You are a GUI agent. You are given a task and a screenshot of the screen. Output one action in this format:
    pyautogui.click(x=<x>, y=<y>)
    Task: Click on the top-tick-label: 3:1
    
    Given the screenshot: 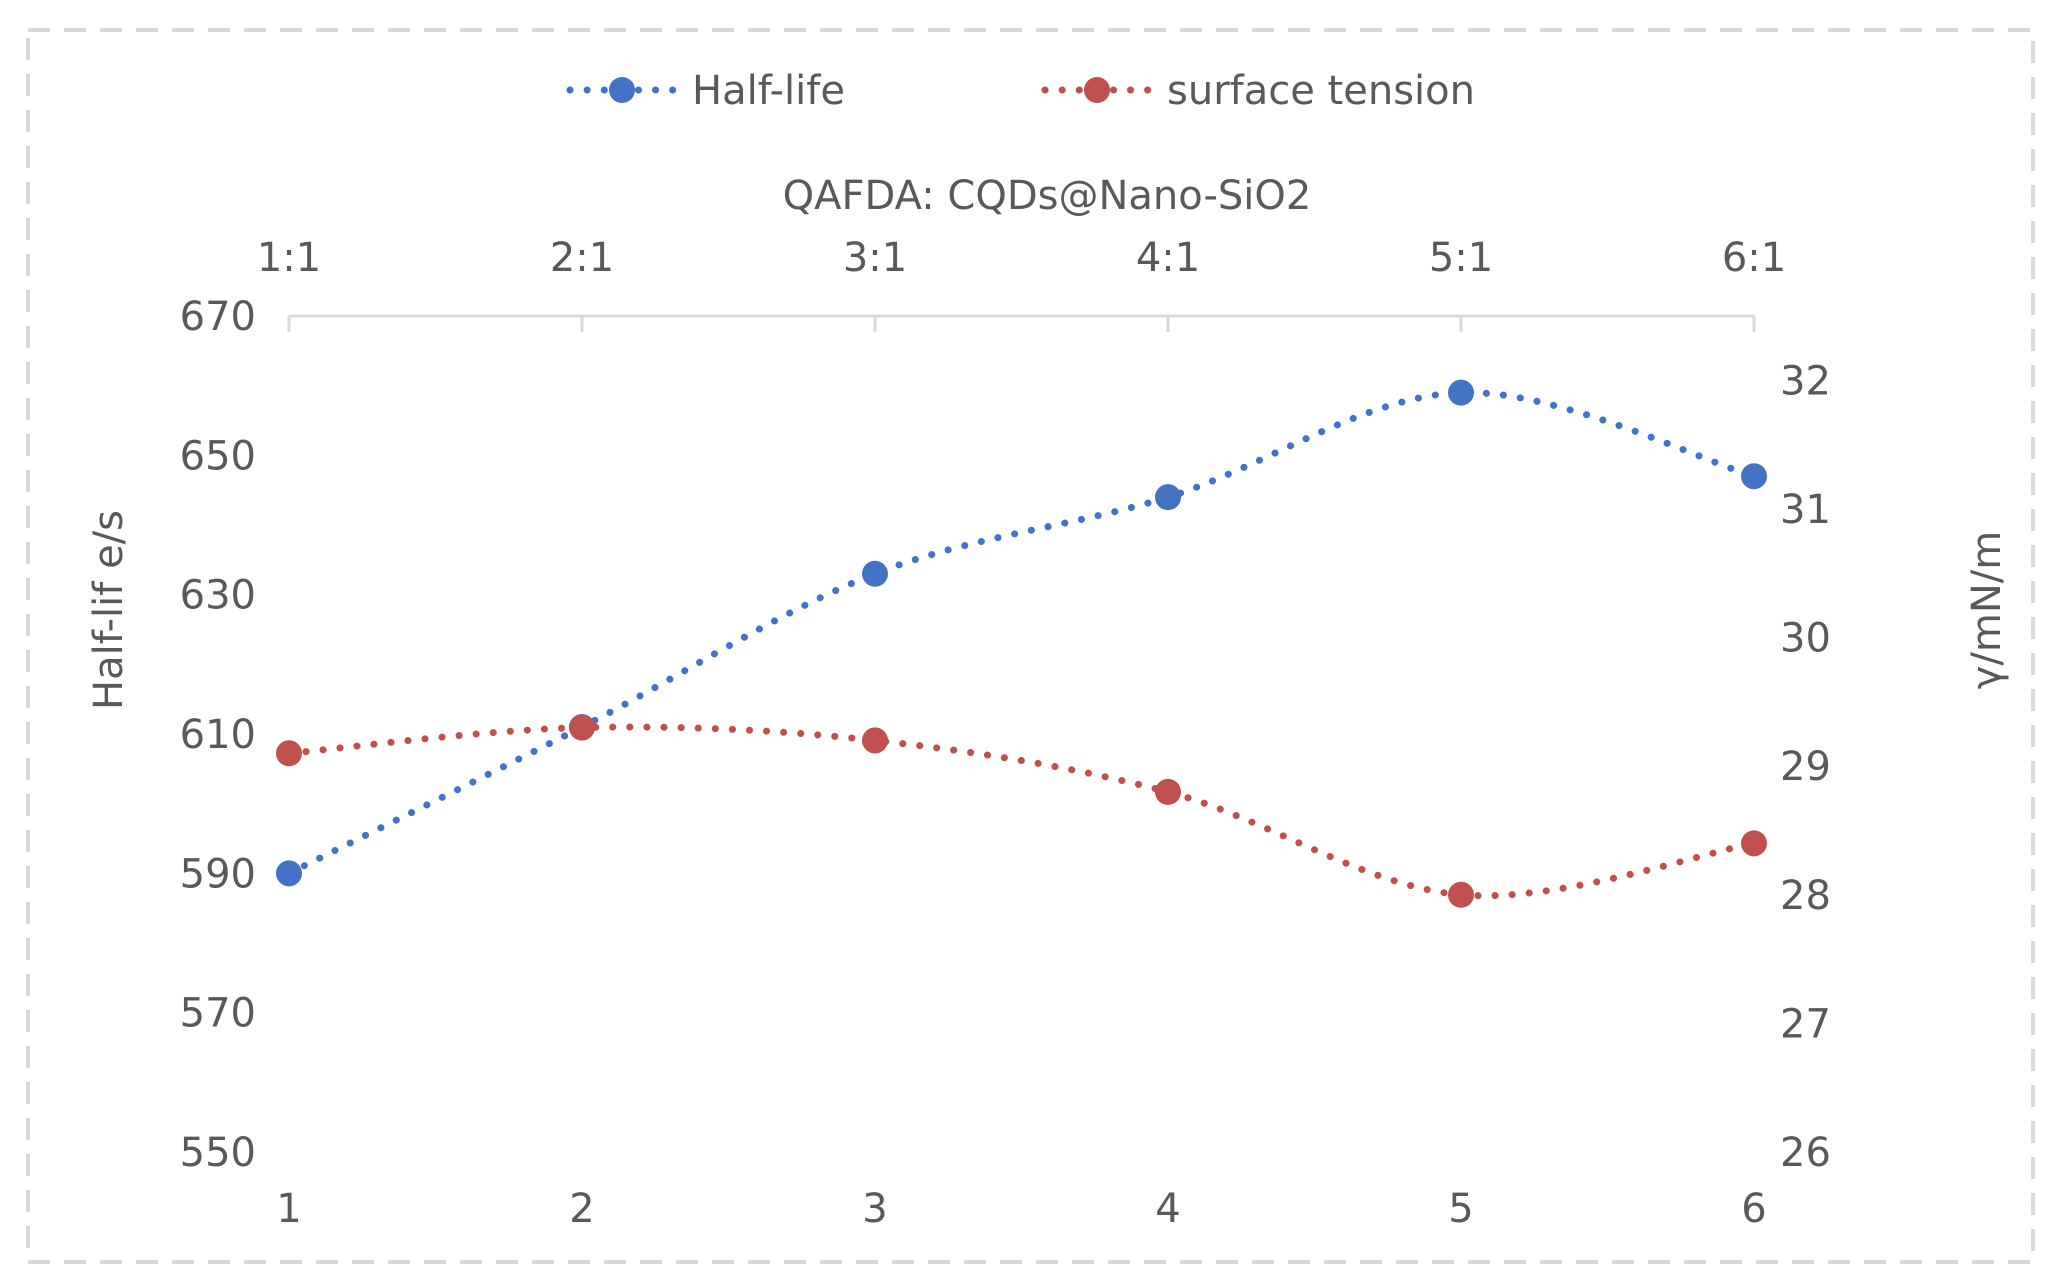 What is the action you would take?
    pyautogui.click(x=875, y=258)
    